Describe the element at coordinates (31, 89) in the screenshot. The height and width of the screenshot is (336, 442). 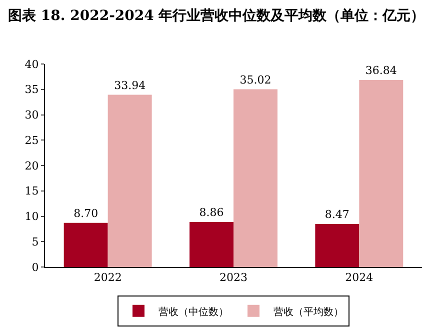
I see `y-tick-label: 35` at that location.